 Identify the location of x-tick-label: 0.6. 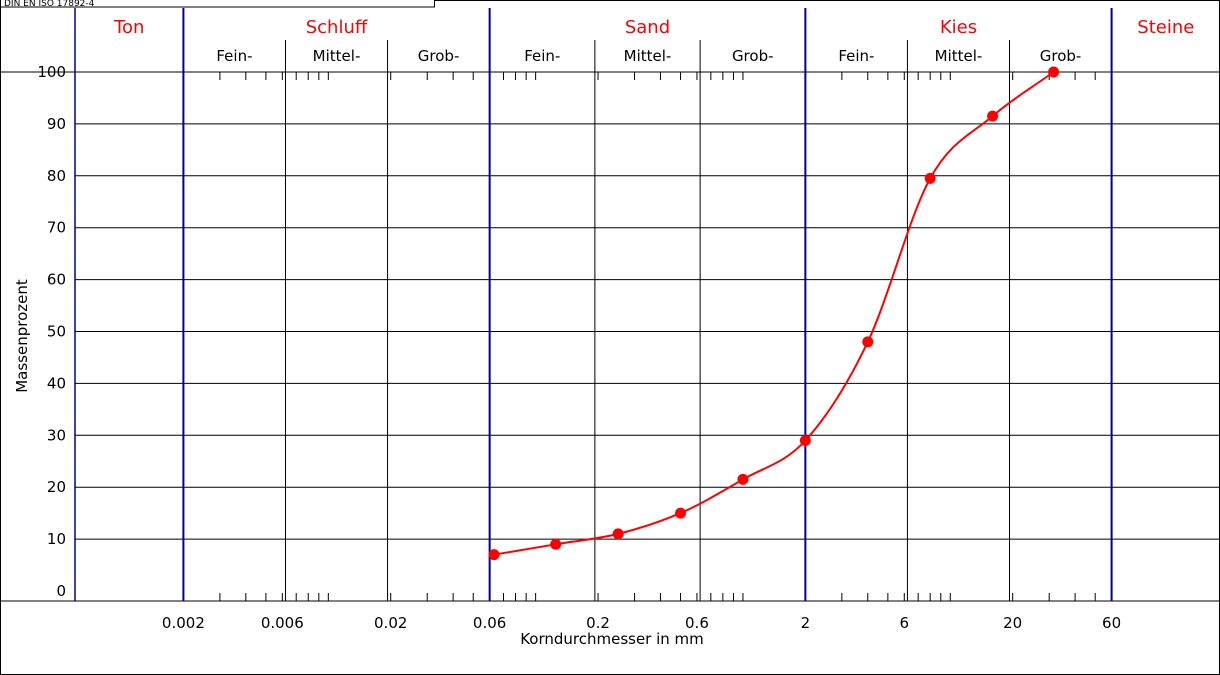
(697, 623).